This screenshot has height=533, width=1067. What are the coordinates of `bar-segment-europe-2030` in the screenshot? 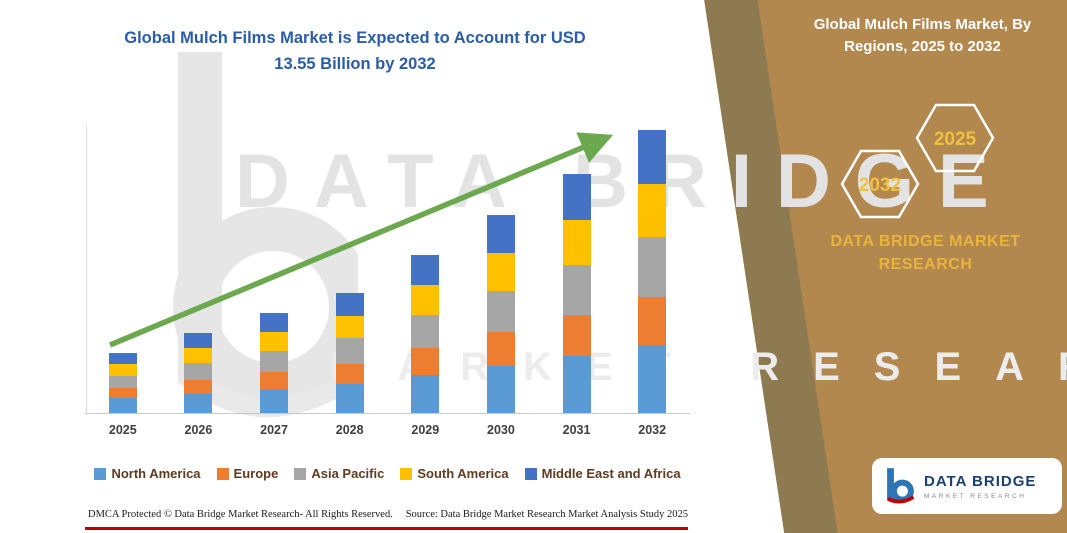 It's located at (500, 349).